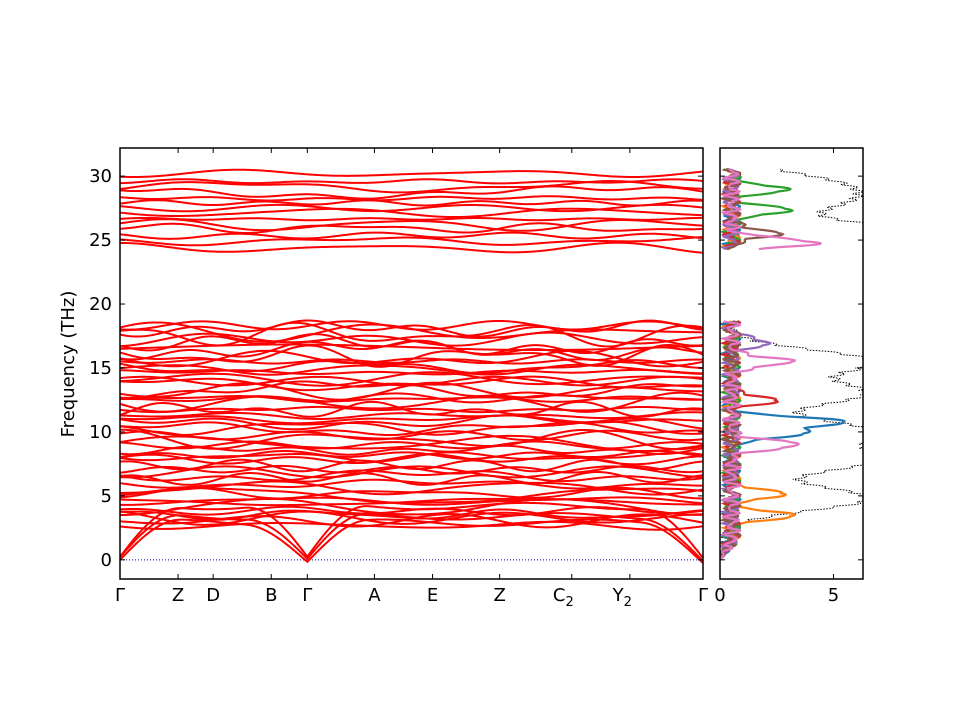  Describe the element at coordinates (100, 240) in the screenshot. I see `y-tick-label: 25` at that location.